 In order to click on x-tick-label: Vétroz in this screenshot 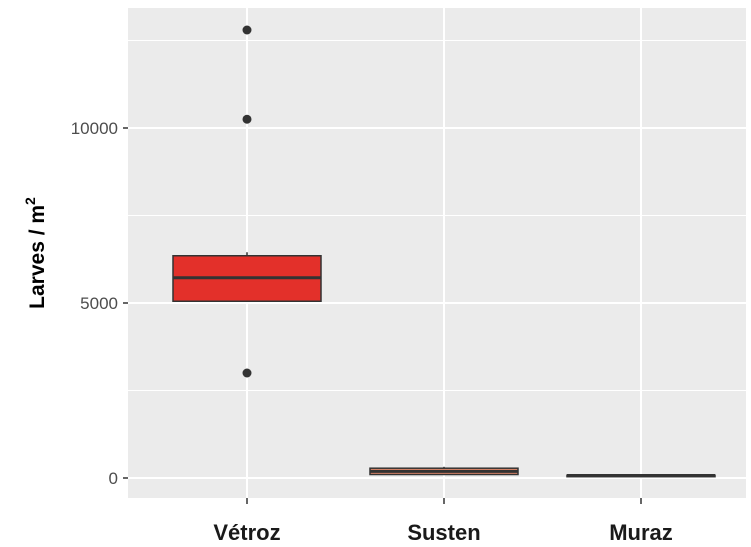, I will do `click(246, 532)`.